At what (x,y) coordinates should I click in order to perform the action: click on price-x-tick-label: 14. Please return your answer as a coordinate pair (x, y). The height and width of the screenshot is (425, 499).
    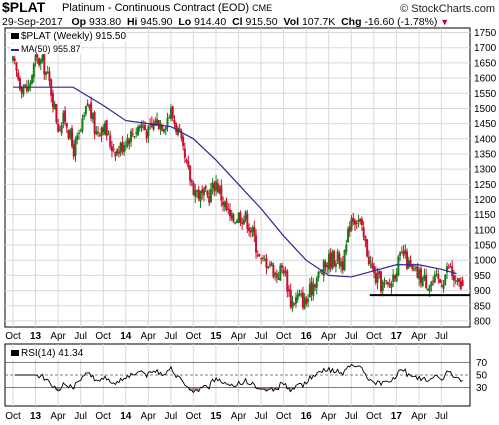
    Looking at the image, I should click on (126, 336).